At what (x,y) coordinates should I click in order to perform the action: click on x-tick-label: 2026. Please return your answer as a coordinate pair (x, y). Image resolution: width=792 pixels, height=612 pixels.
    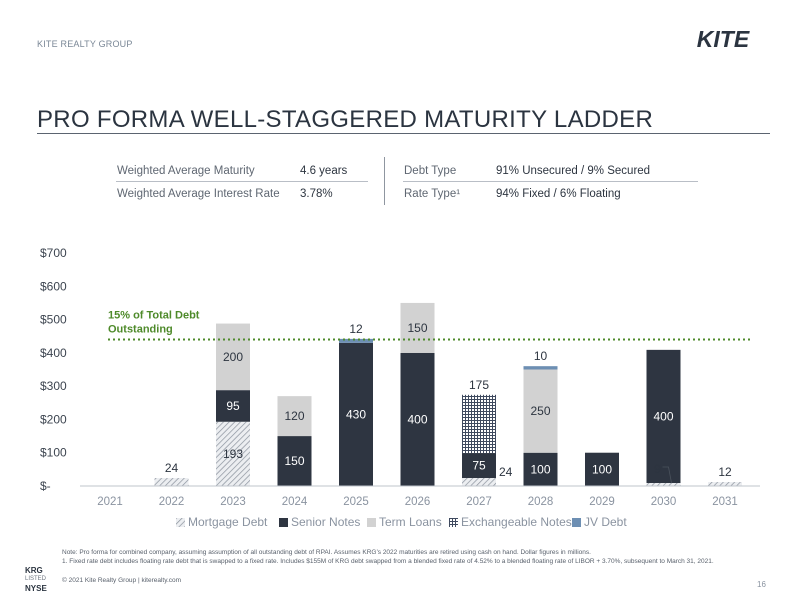
    Looking at the image, I should click on (418, 502).